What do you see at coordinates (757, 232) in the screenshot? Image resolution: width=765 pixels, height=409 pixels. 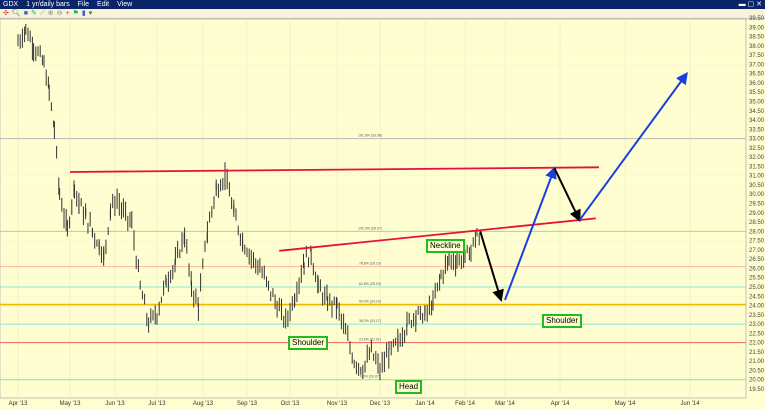 I see `y-tick-label: 28.00` at bounding box center [757, 232].